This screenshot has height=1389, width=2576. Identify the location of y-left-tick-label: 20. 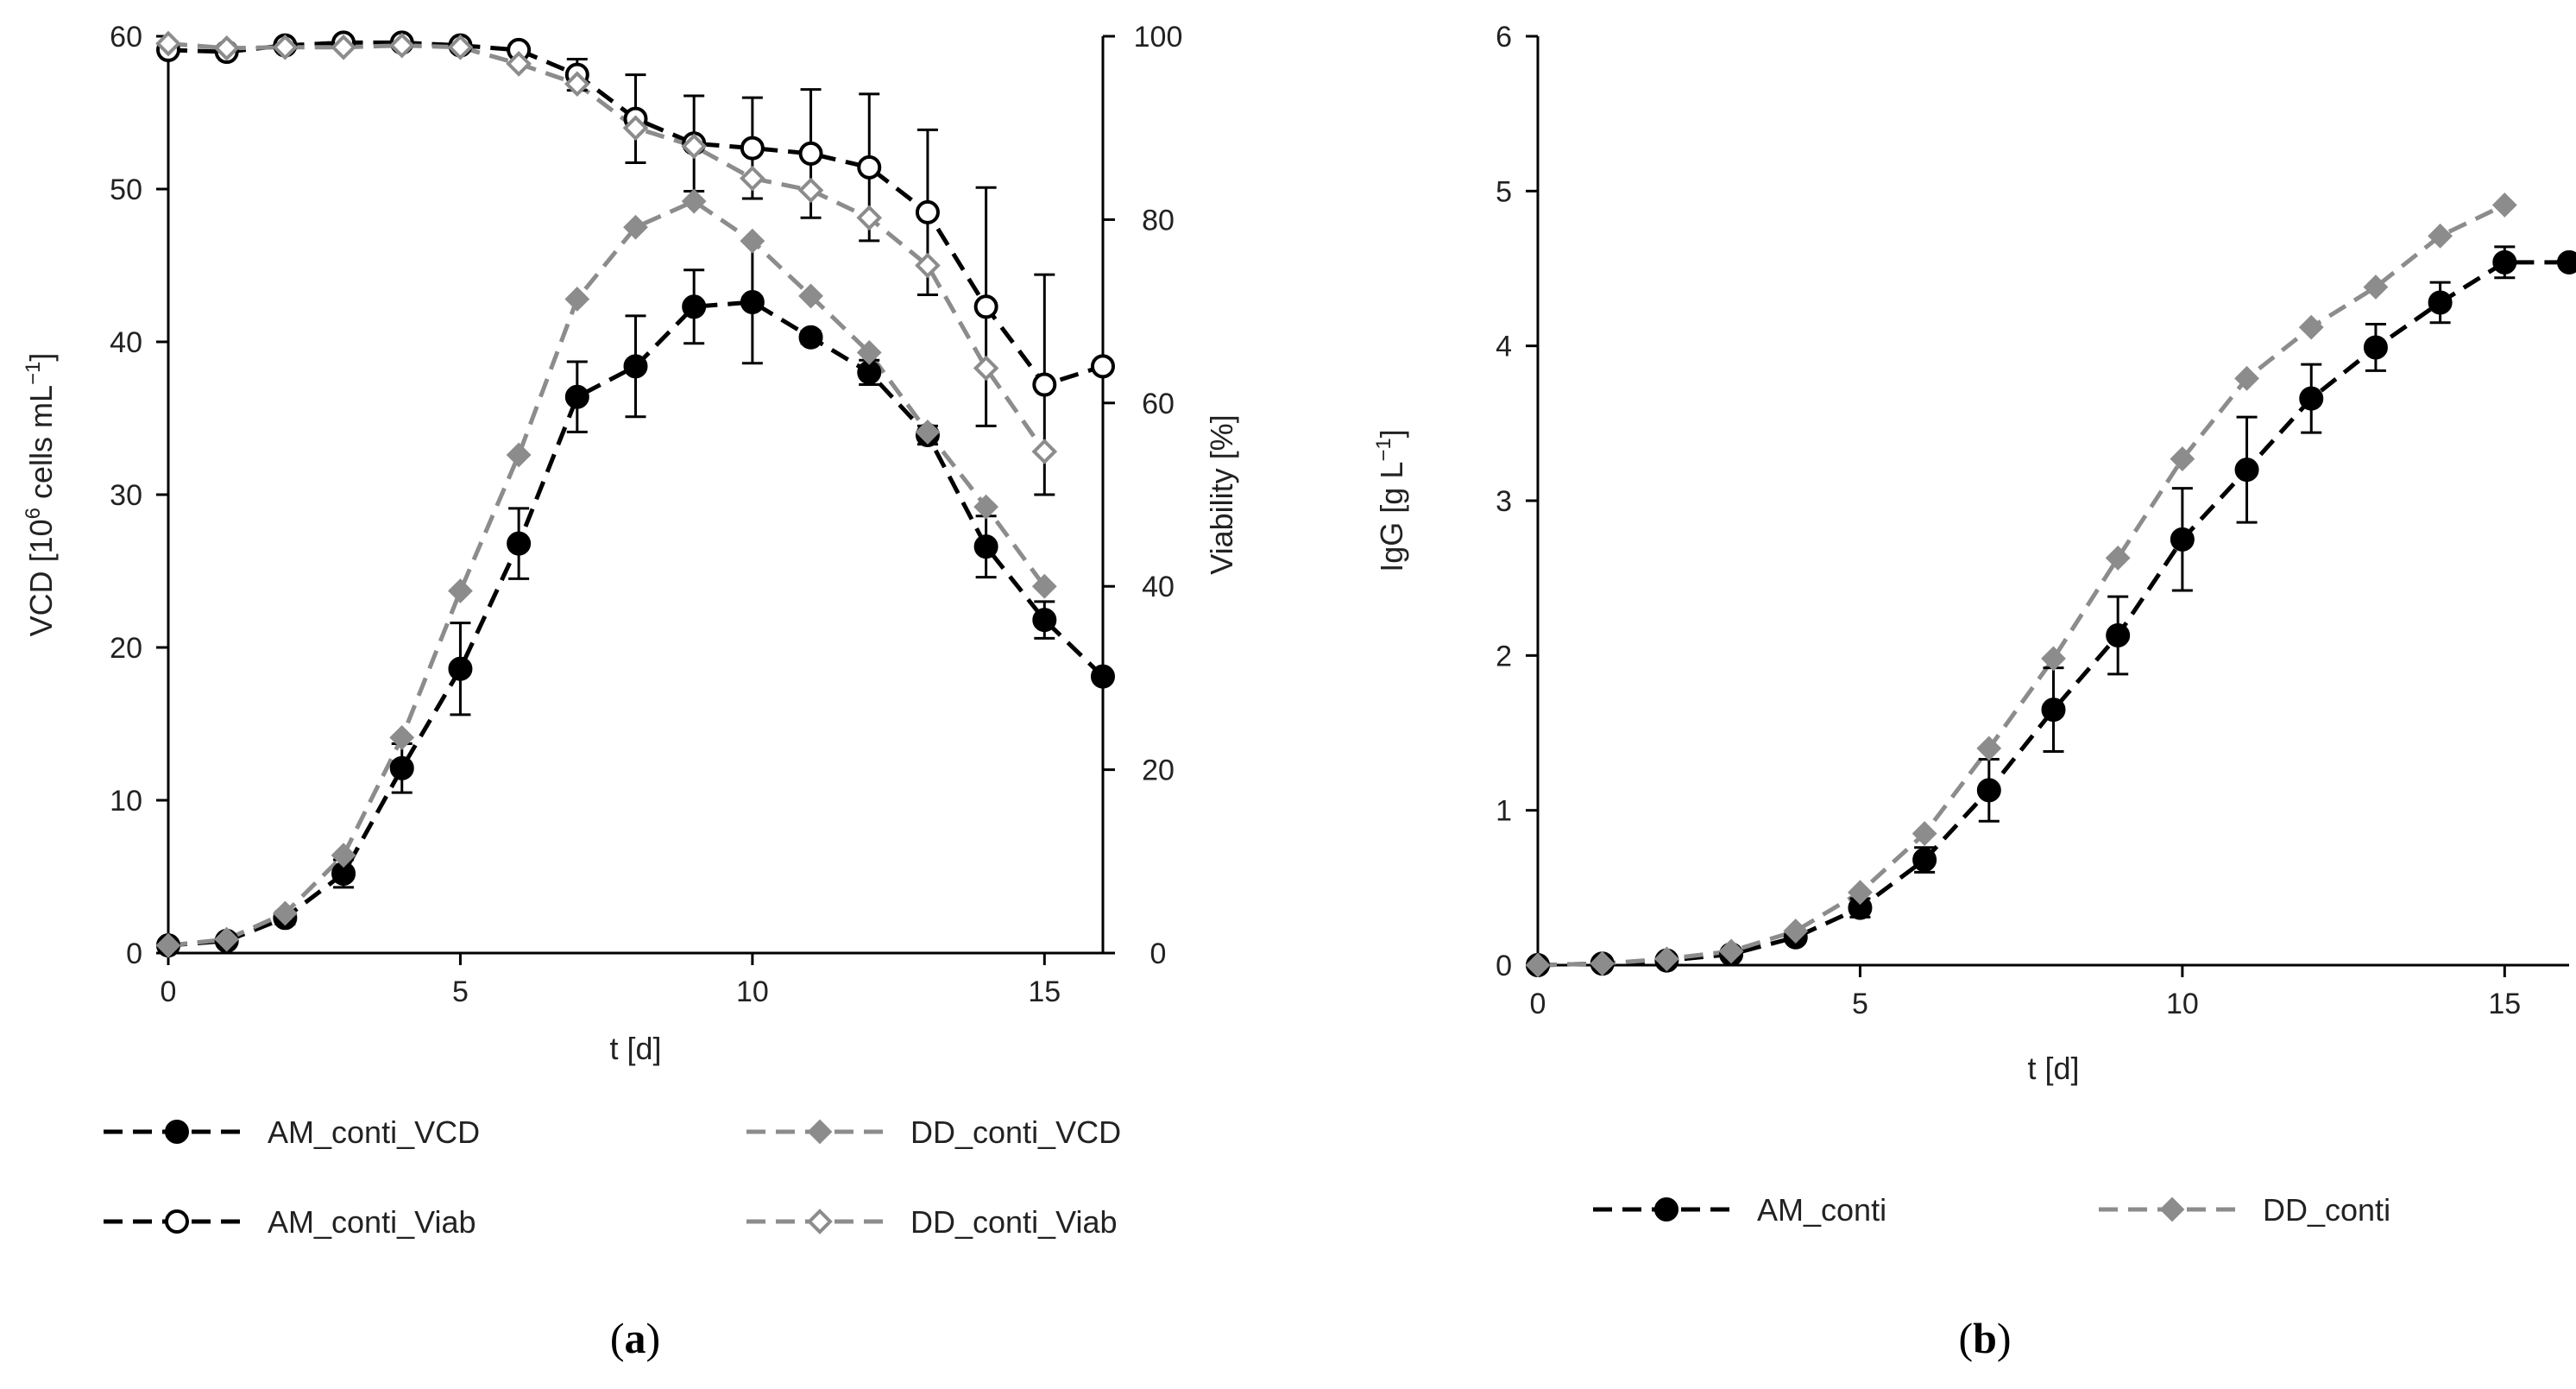
(126, 648).